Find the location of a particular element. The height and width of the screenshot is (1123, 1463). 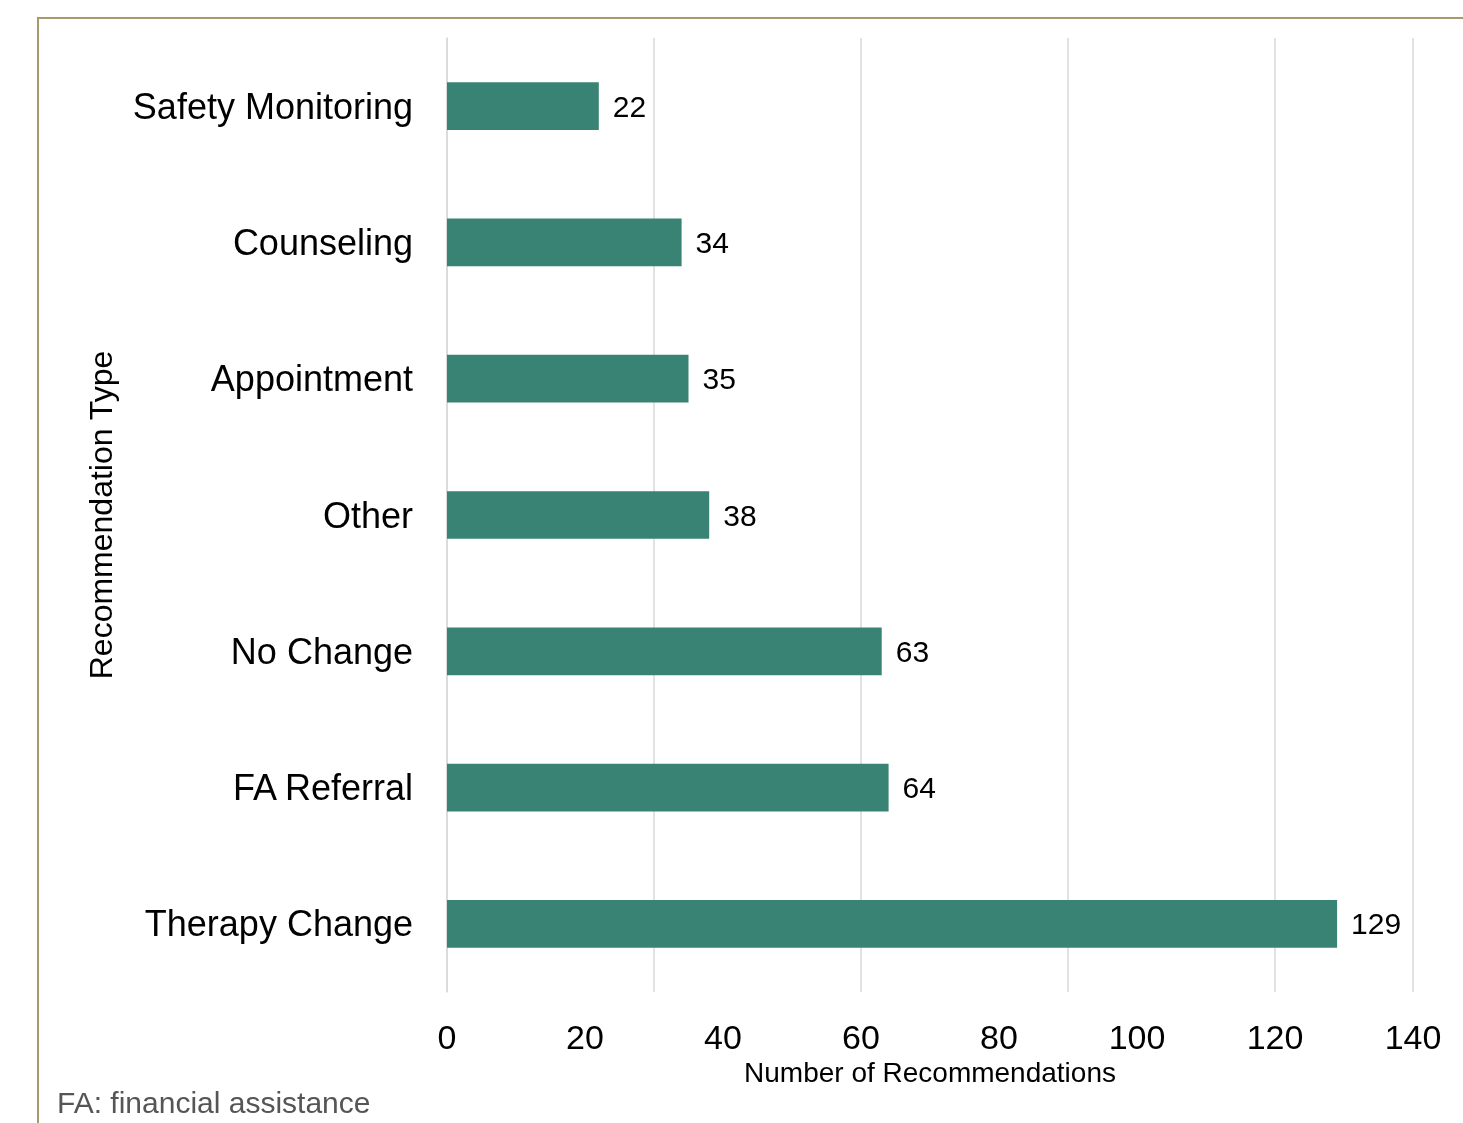

x-tick-label: 40 is located at coordinates (723, 1037).